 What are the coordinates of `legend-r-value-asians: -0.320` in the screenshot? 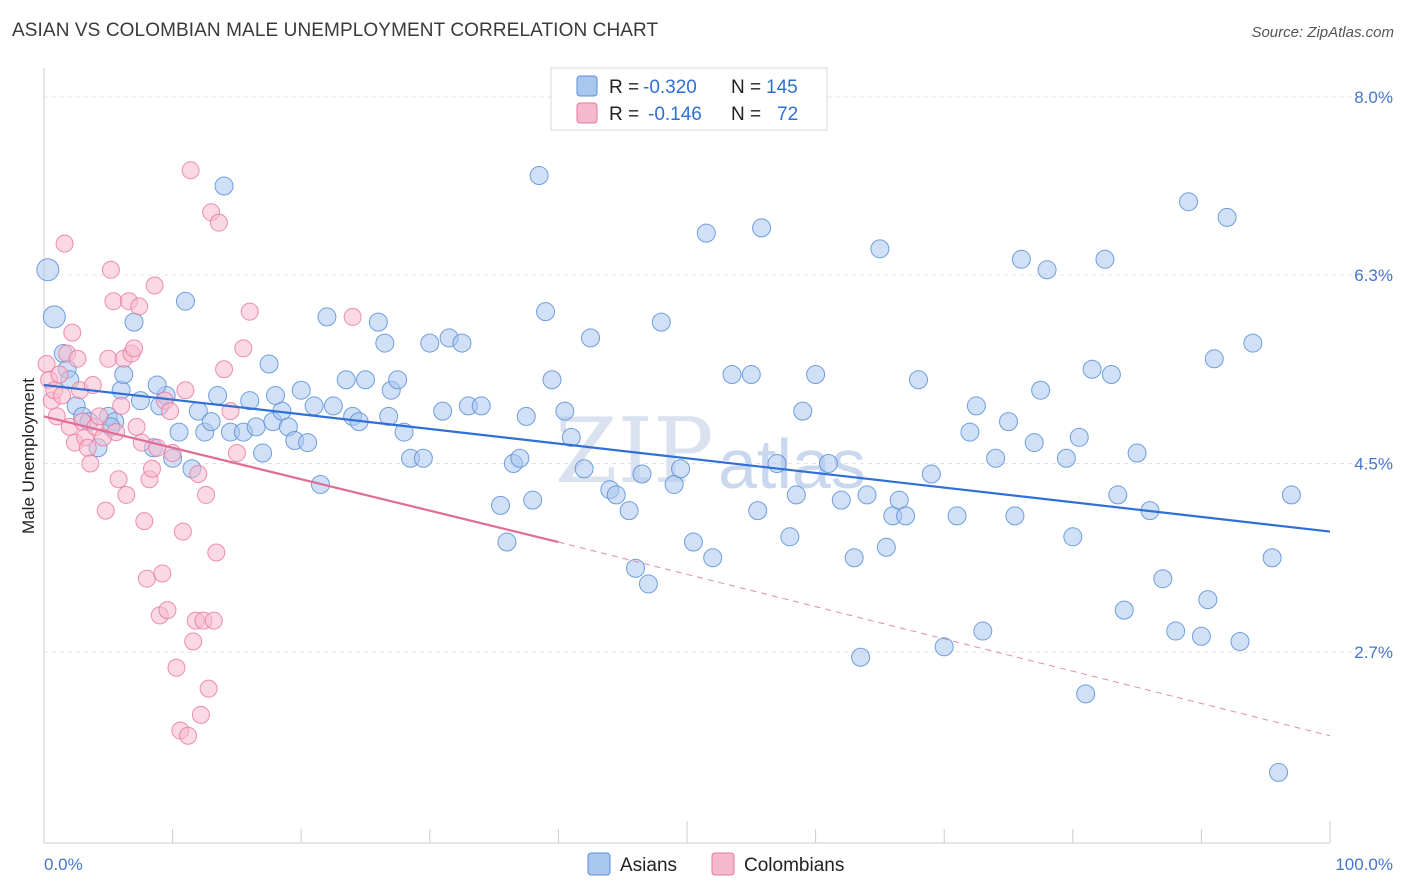 It's located at (670, 87).